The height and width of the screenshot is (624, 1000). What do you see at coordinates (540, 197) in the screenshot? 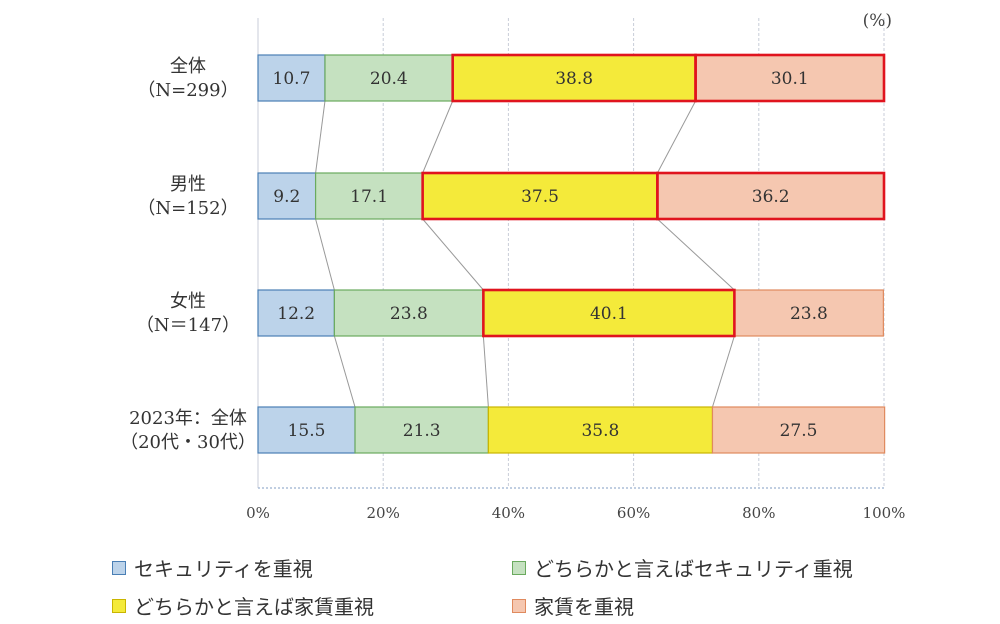
I see `data-label: 37.5` at bounding box center [540, 197].